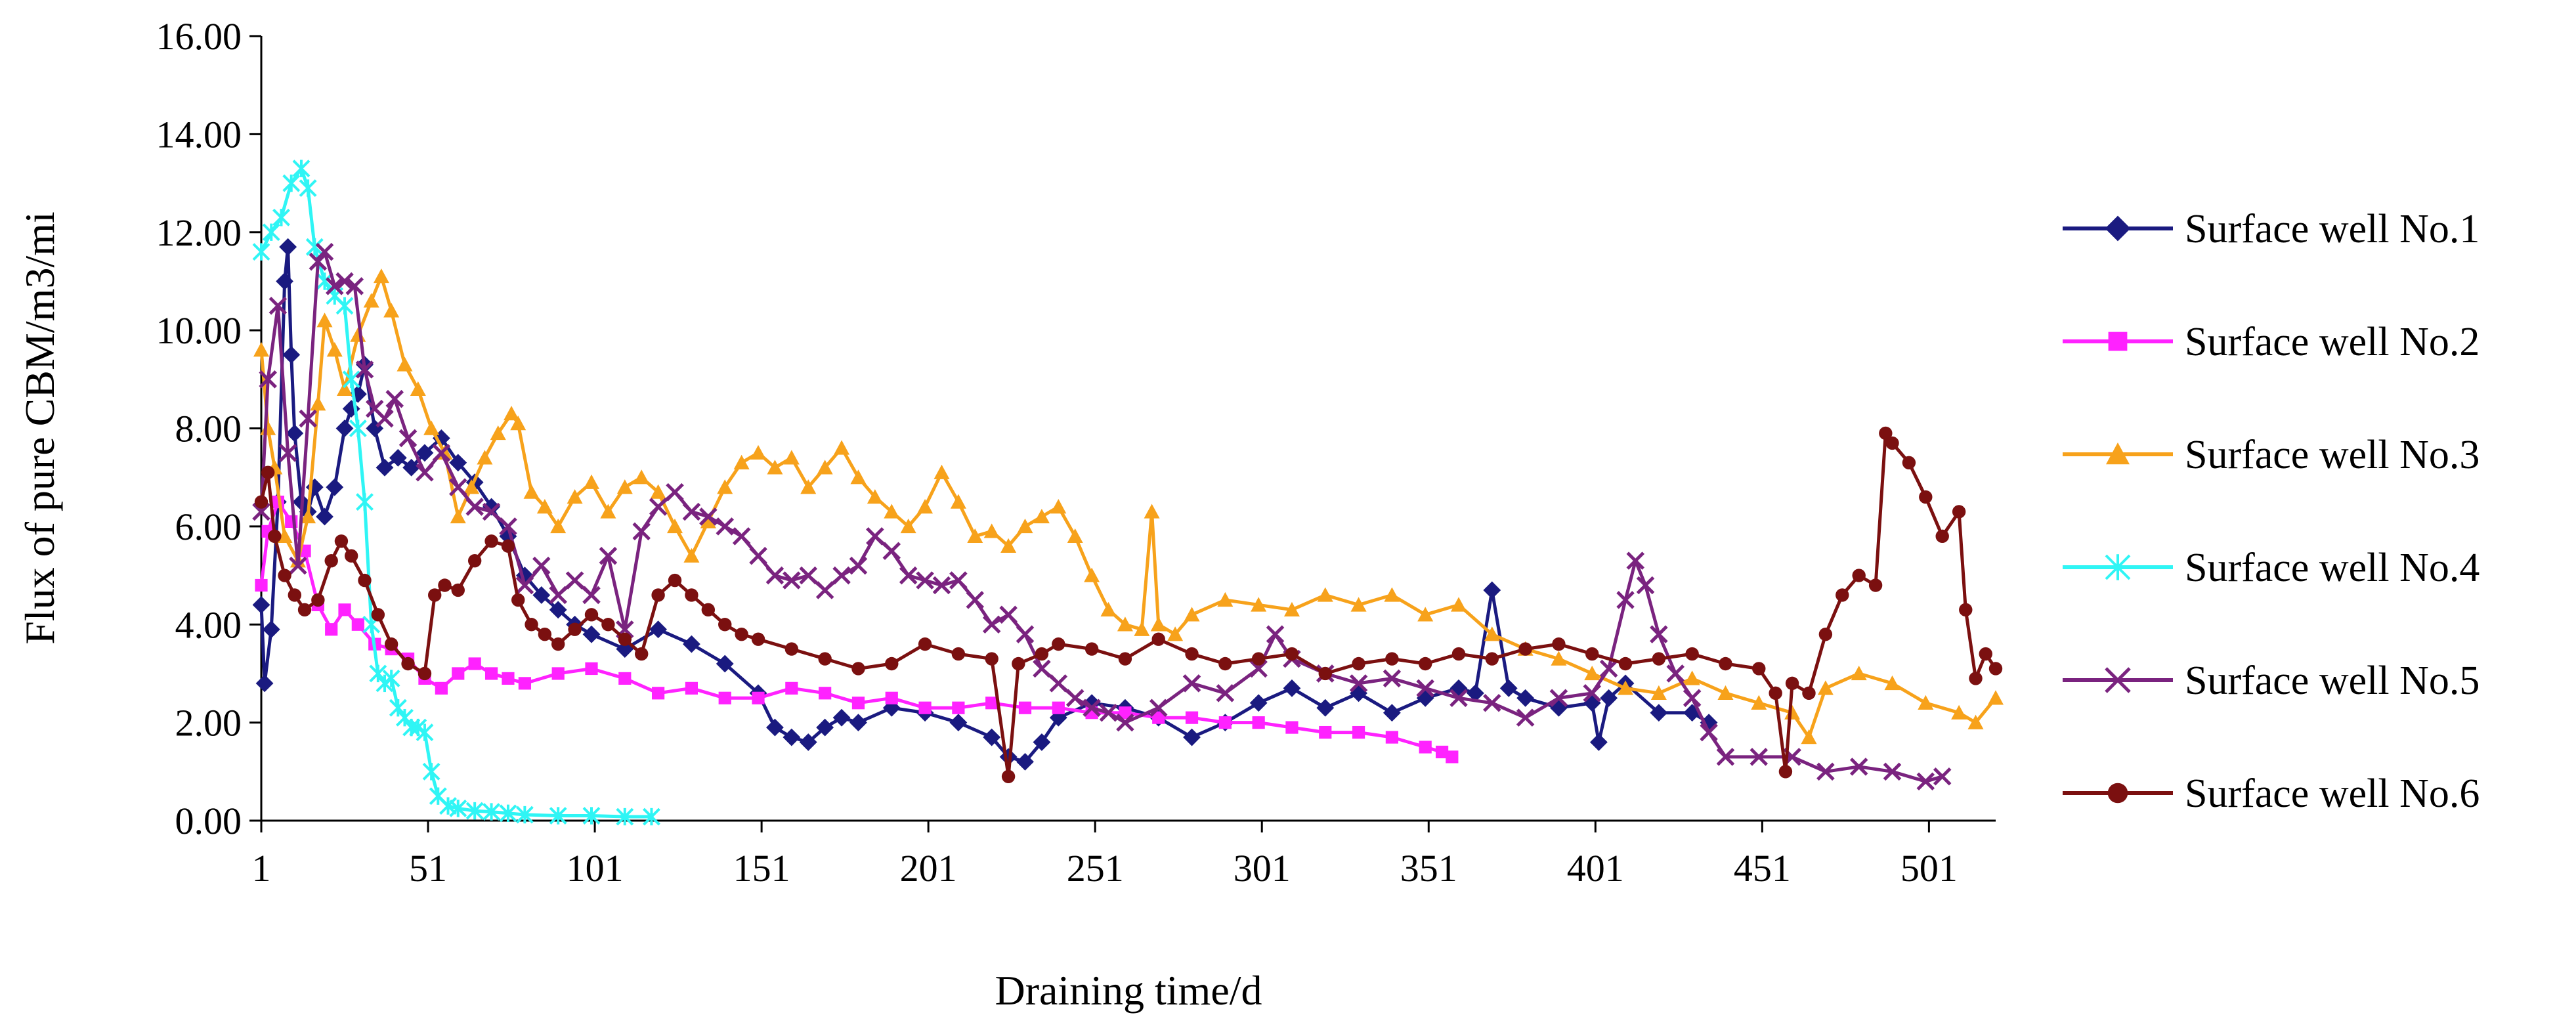 The height and width of the screenshot is (1034, 2576). I want to click on x-tick-label: 401, so click(1595, 869).